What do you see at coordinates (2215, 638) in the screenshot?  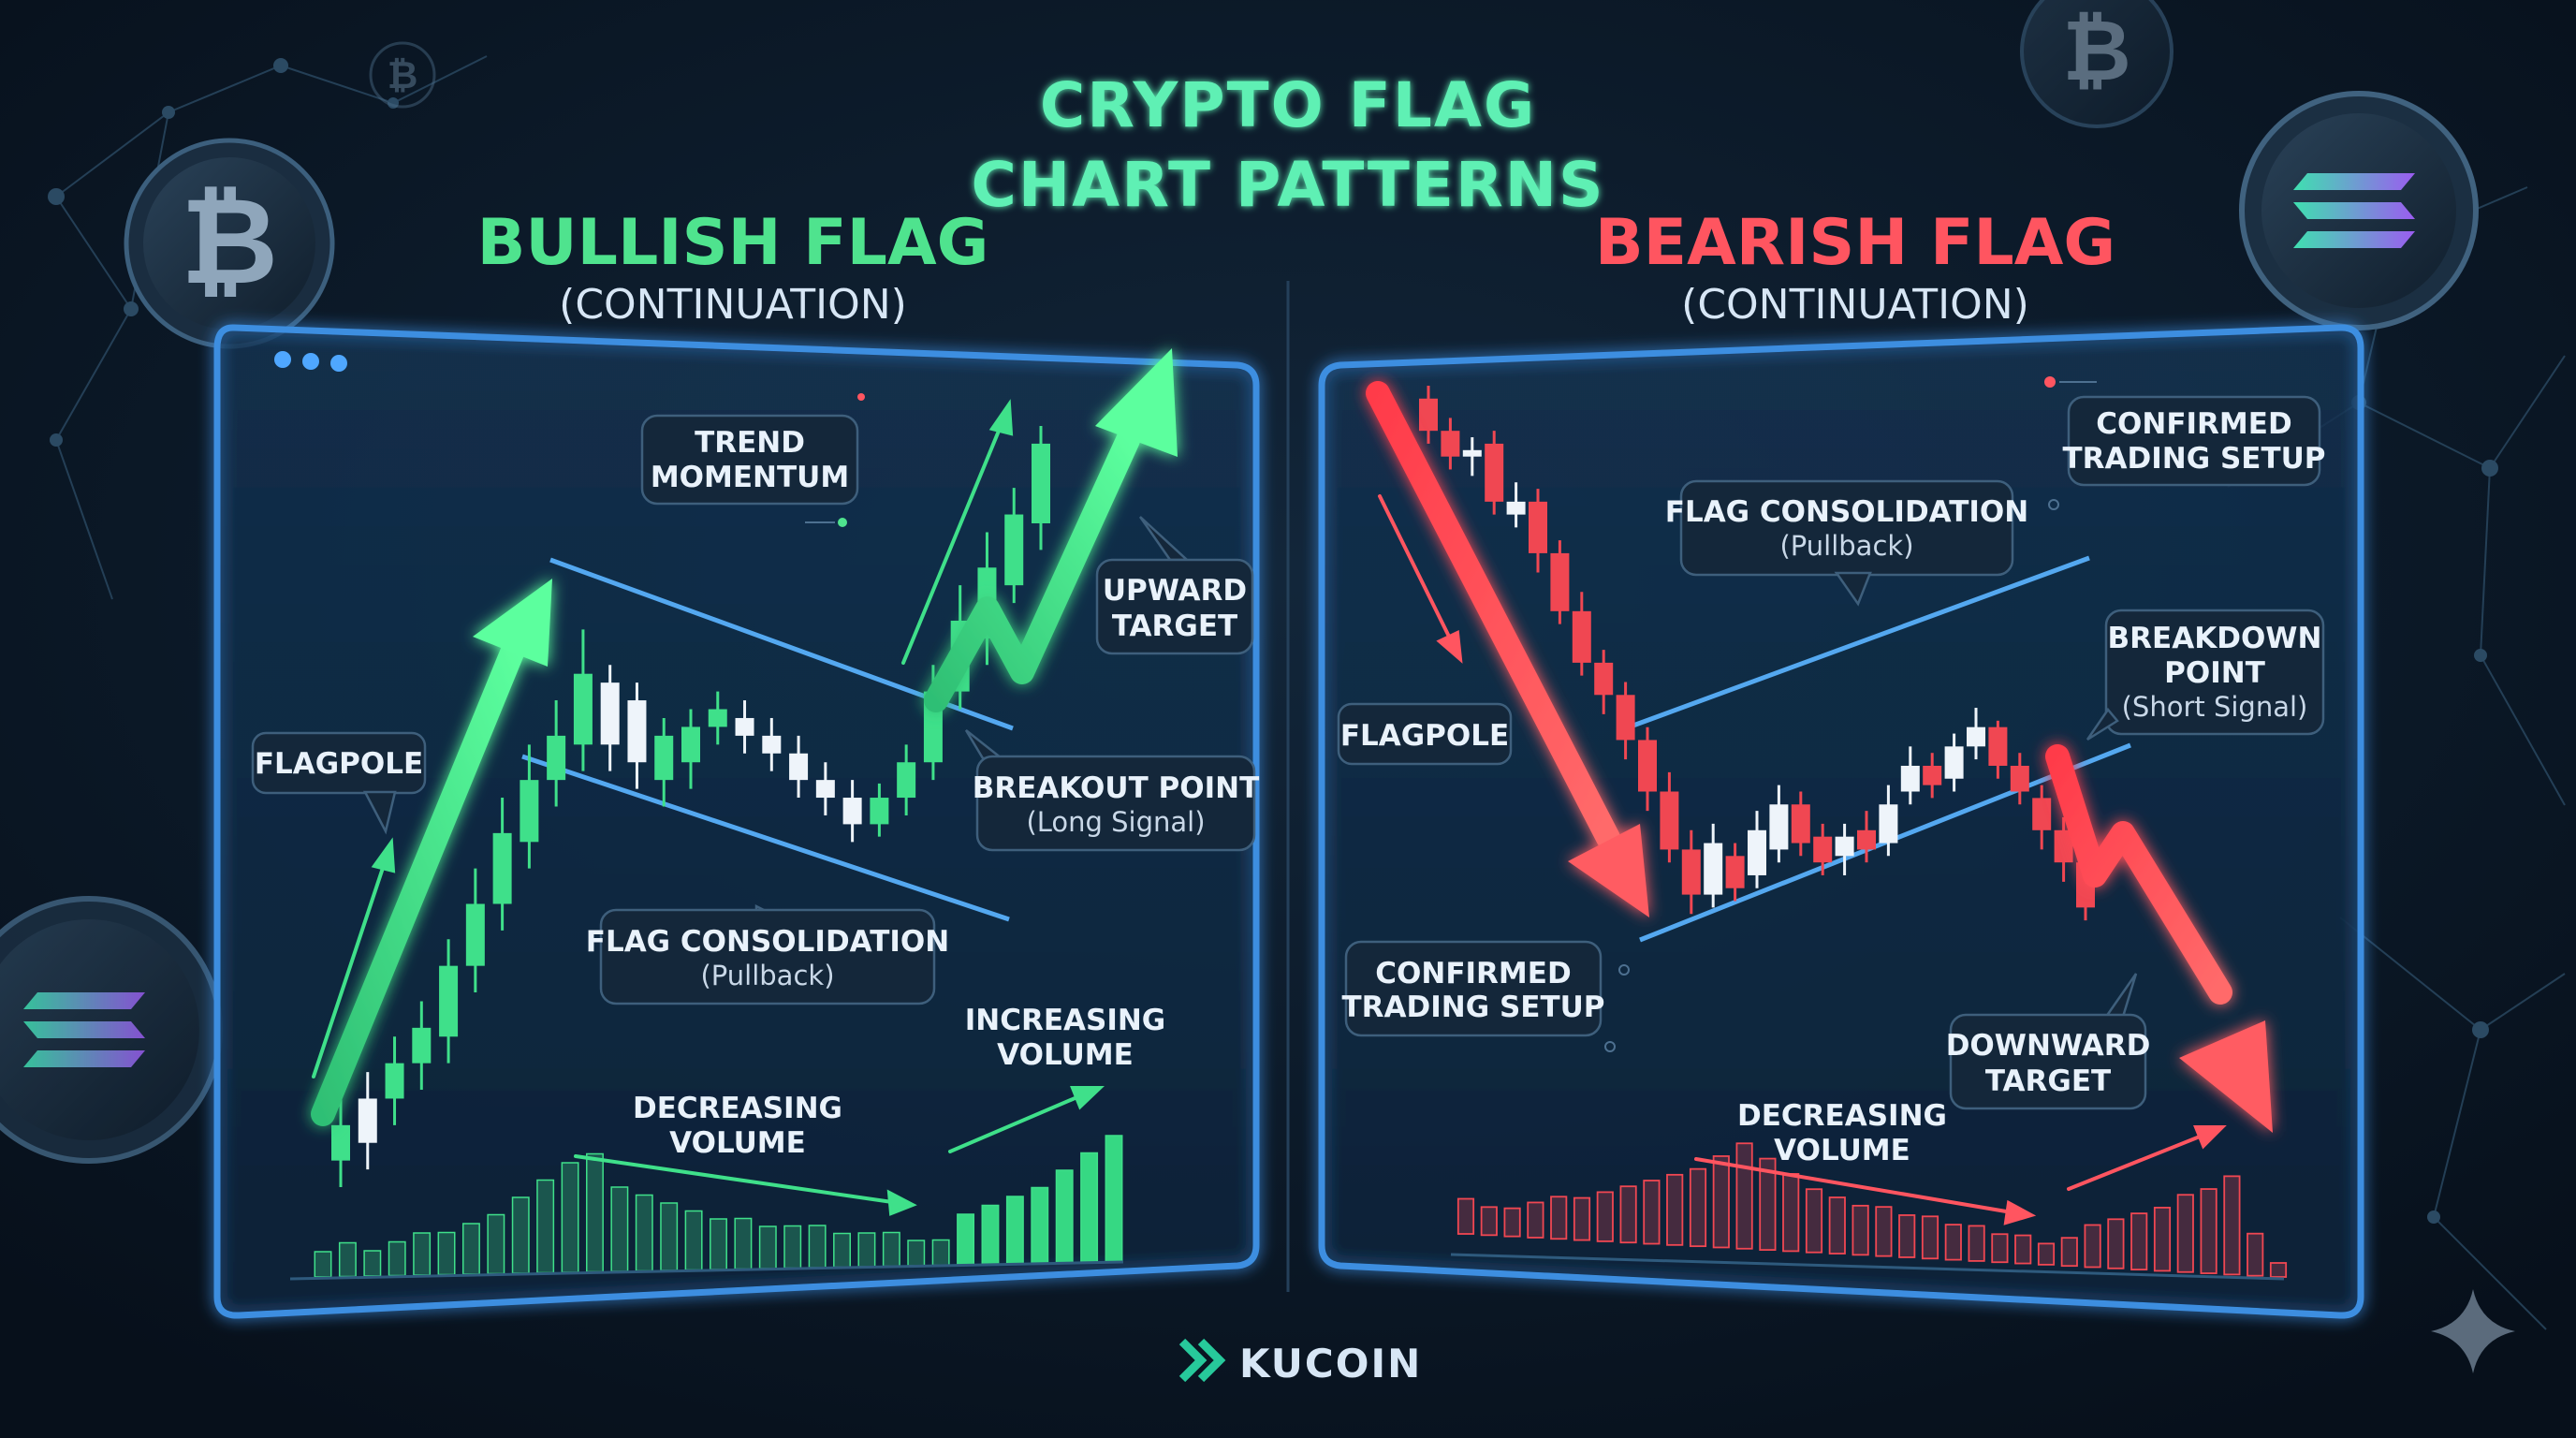 I see `breakdown-label-line1: BREAKDOWN` at bounding box center [2215, 638].